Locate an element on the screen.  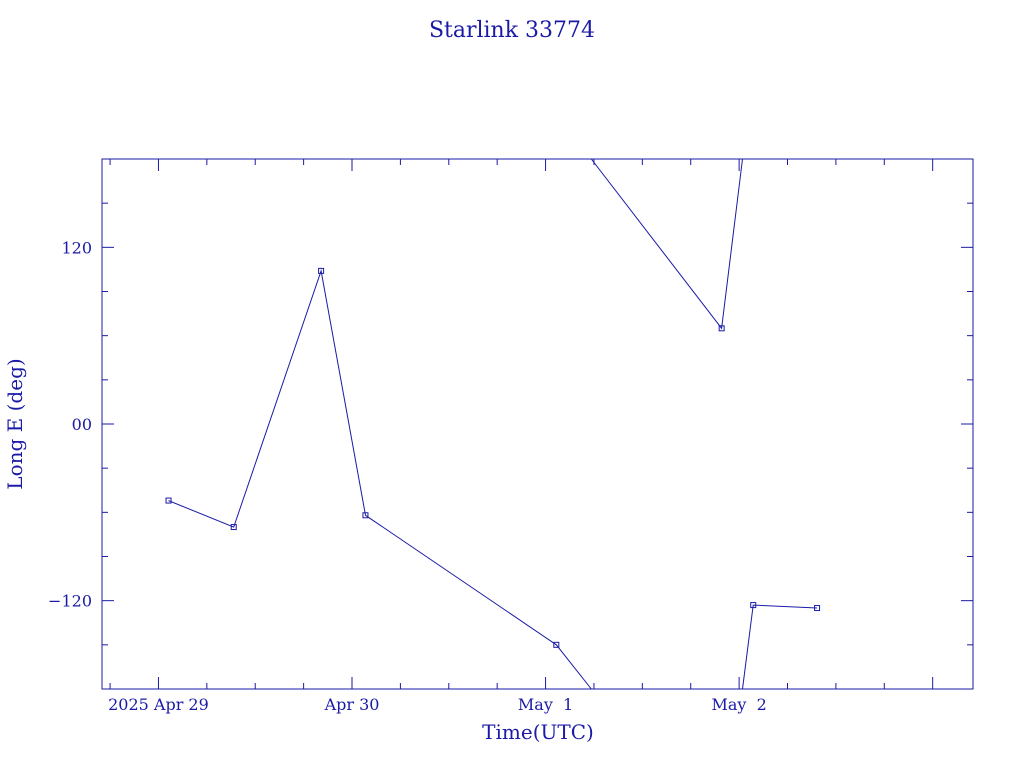
y-tick-label: −120 is located at coordinates (70, 601).